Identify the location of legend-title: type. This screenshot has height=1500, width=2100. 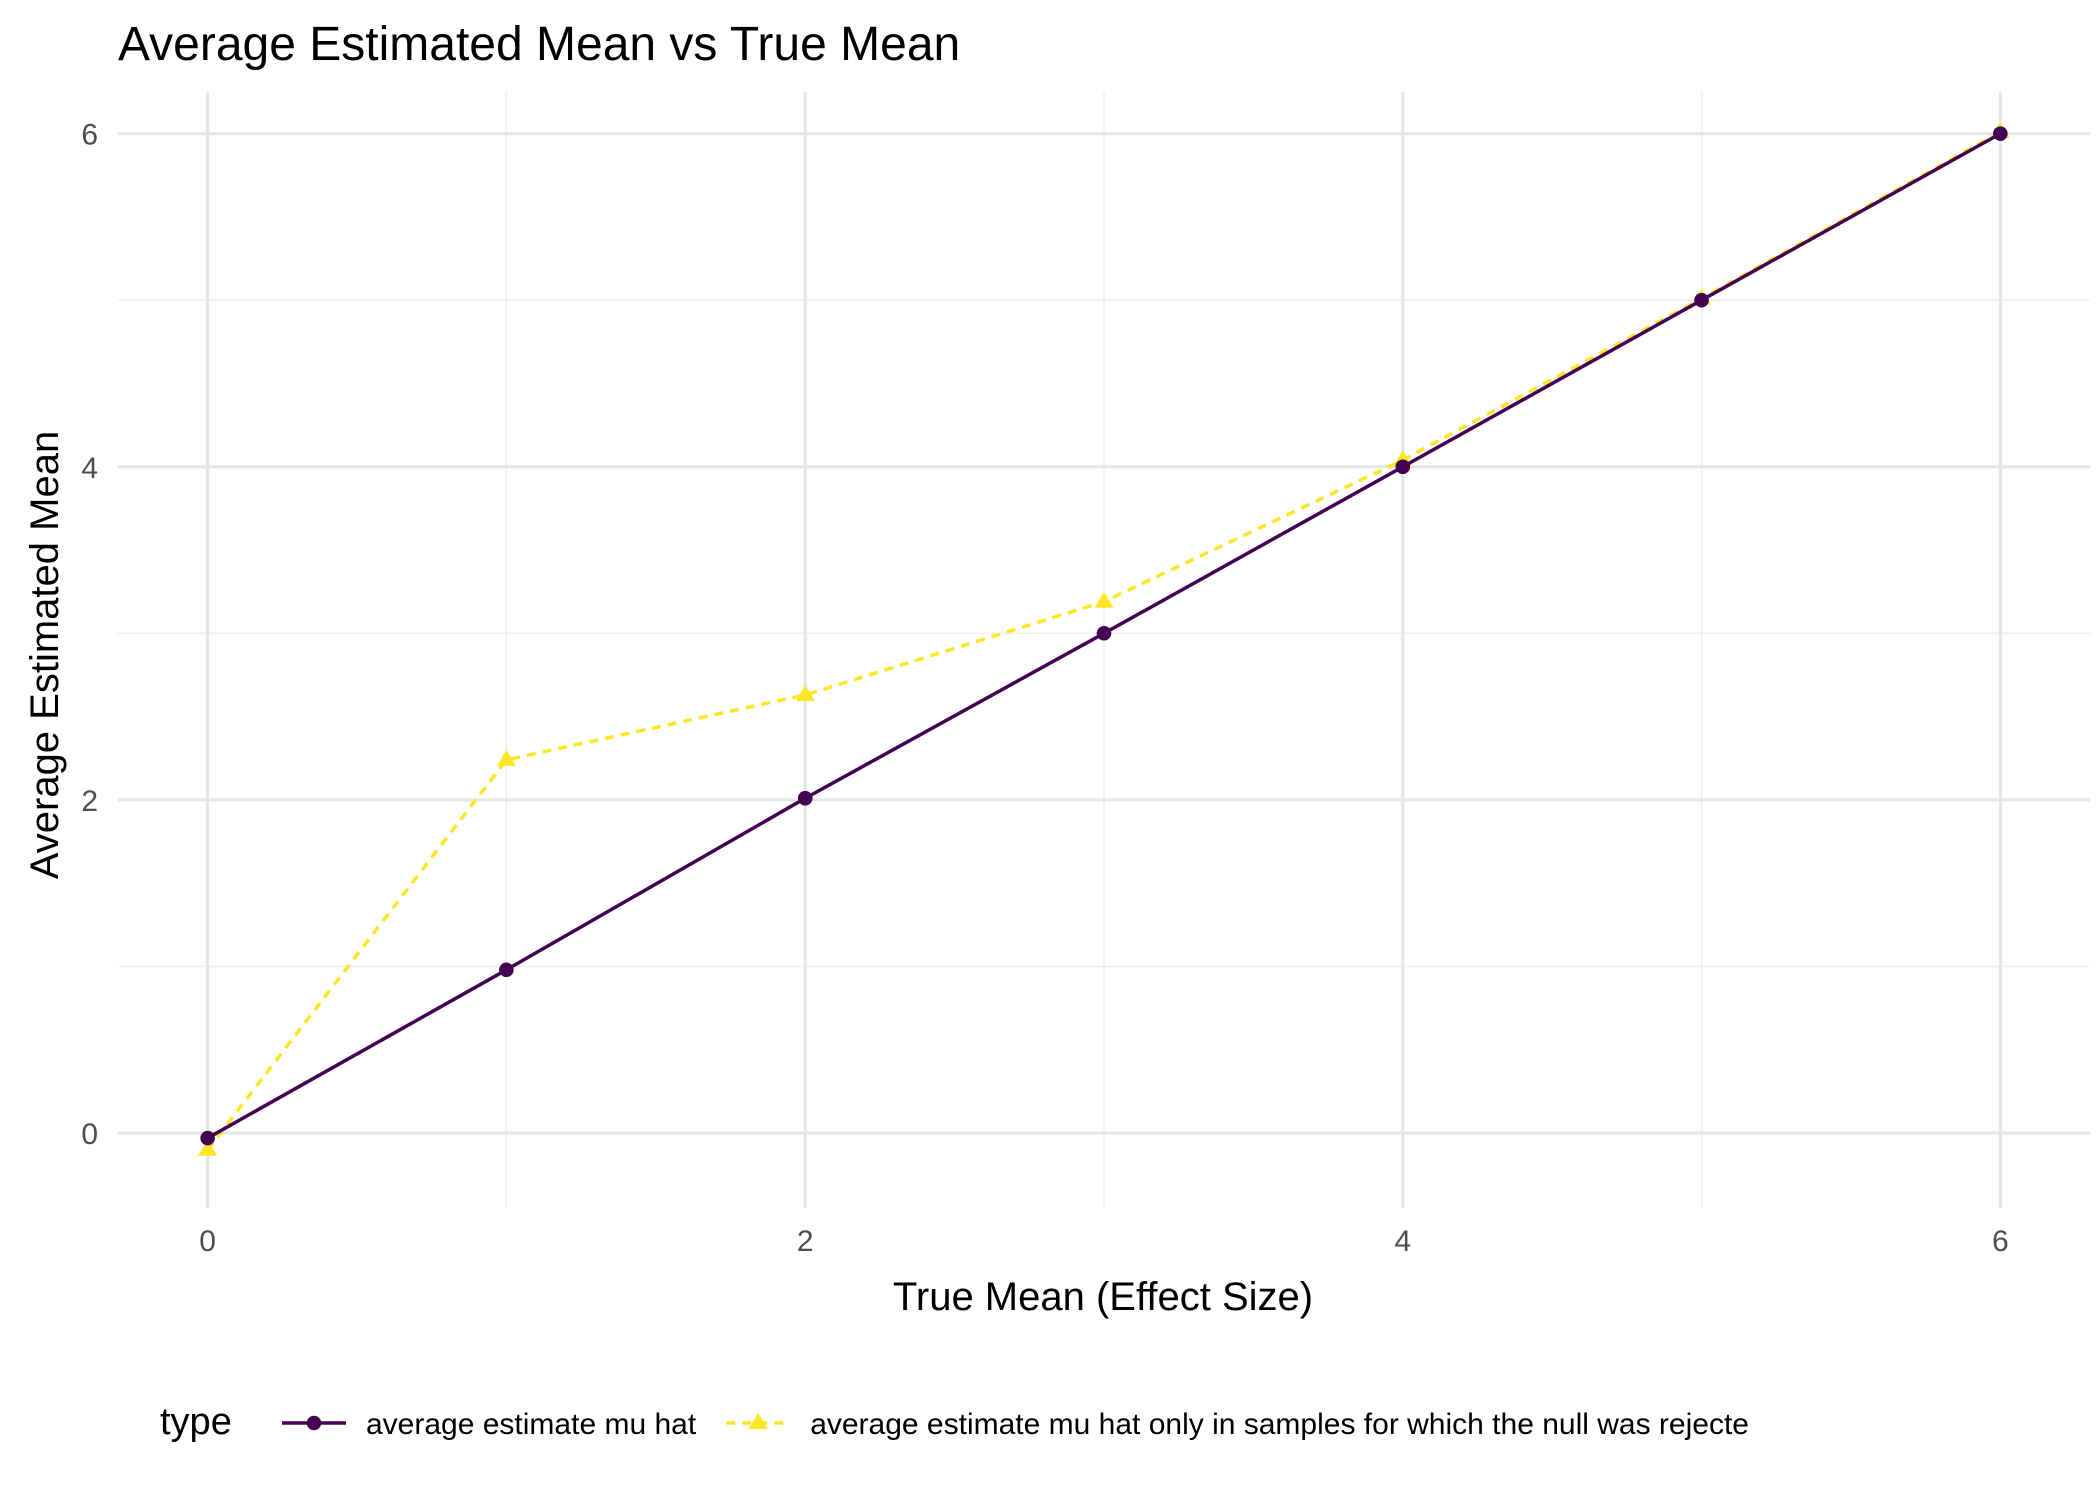
(196, 1422).